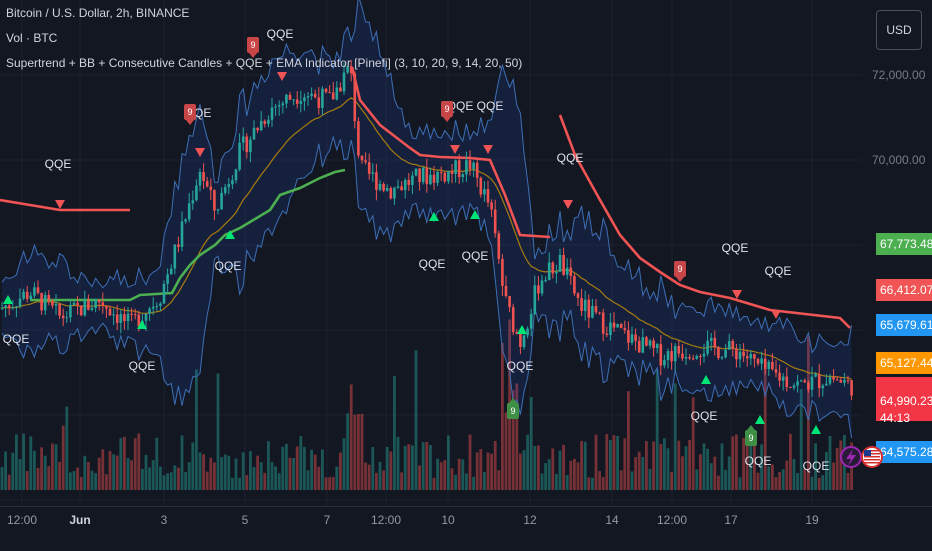 Image resolution: width=932 pixels, height=551 pixels. I want to click on qqe-buy-label: QQE, so click(228, 266).